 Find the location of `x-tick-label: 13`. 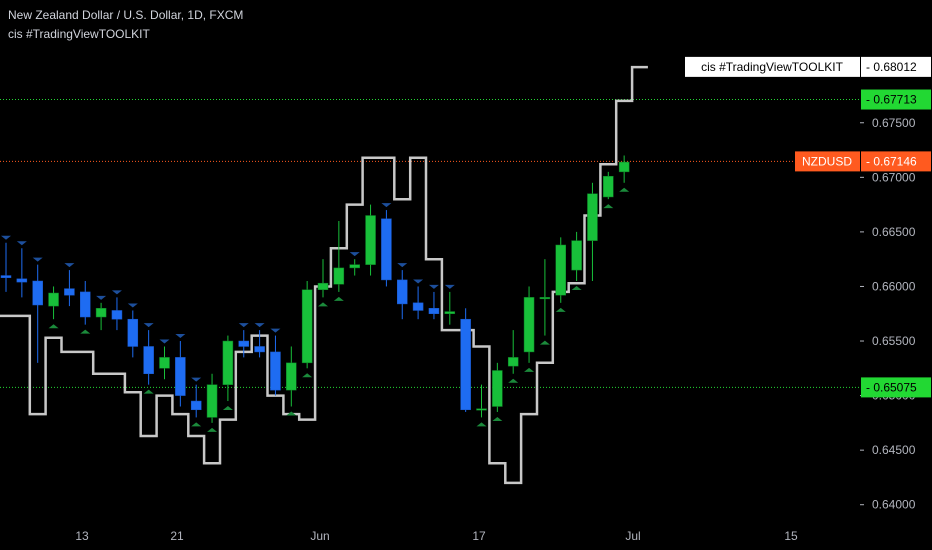

x-tick-label: 13 is located at coordinates (82, 536).